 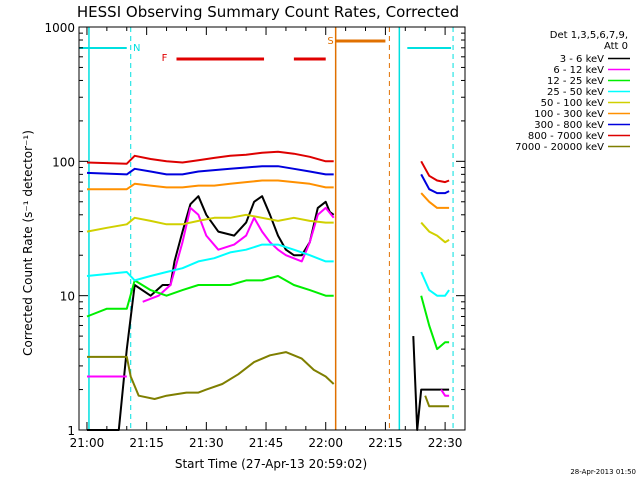 I want to click on legend-label: 3 - 6 keV, so click(x=582, y=59).